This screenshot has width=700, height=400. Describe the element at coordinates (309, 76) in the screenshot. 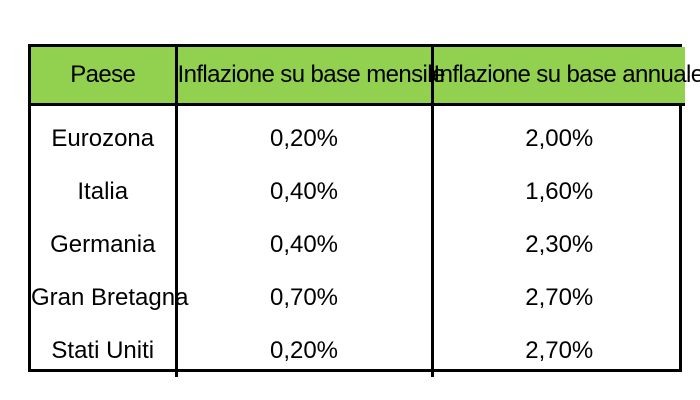

I see `header-inflazione-mensile: Inflazione su base mensile` at that location.